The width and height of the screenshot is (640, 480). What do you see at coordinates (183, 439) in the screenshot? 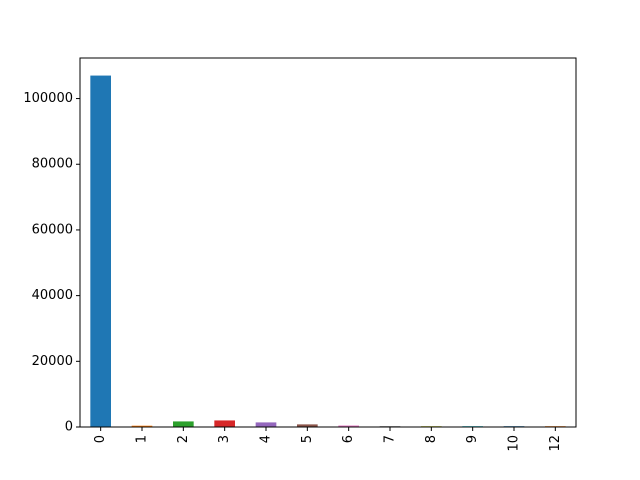
I see `x-tick-label: 2` at bounding box center [183, 439].